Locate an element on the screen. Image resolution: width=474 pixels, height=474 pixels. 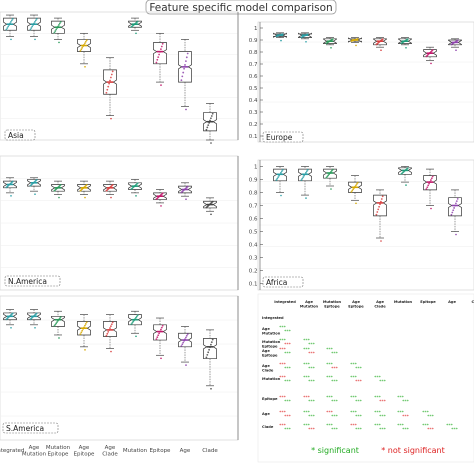
y-tick-label: 0.5 is located at coordinates (253, 233).